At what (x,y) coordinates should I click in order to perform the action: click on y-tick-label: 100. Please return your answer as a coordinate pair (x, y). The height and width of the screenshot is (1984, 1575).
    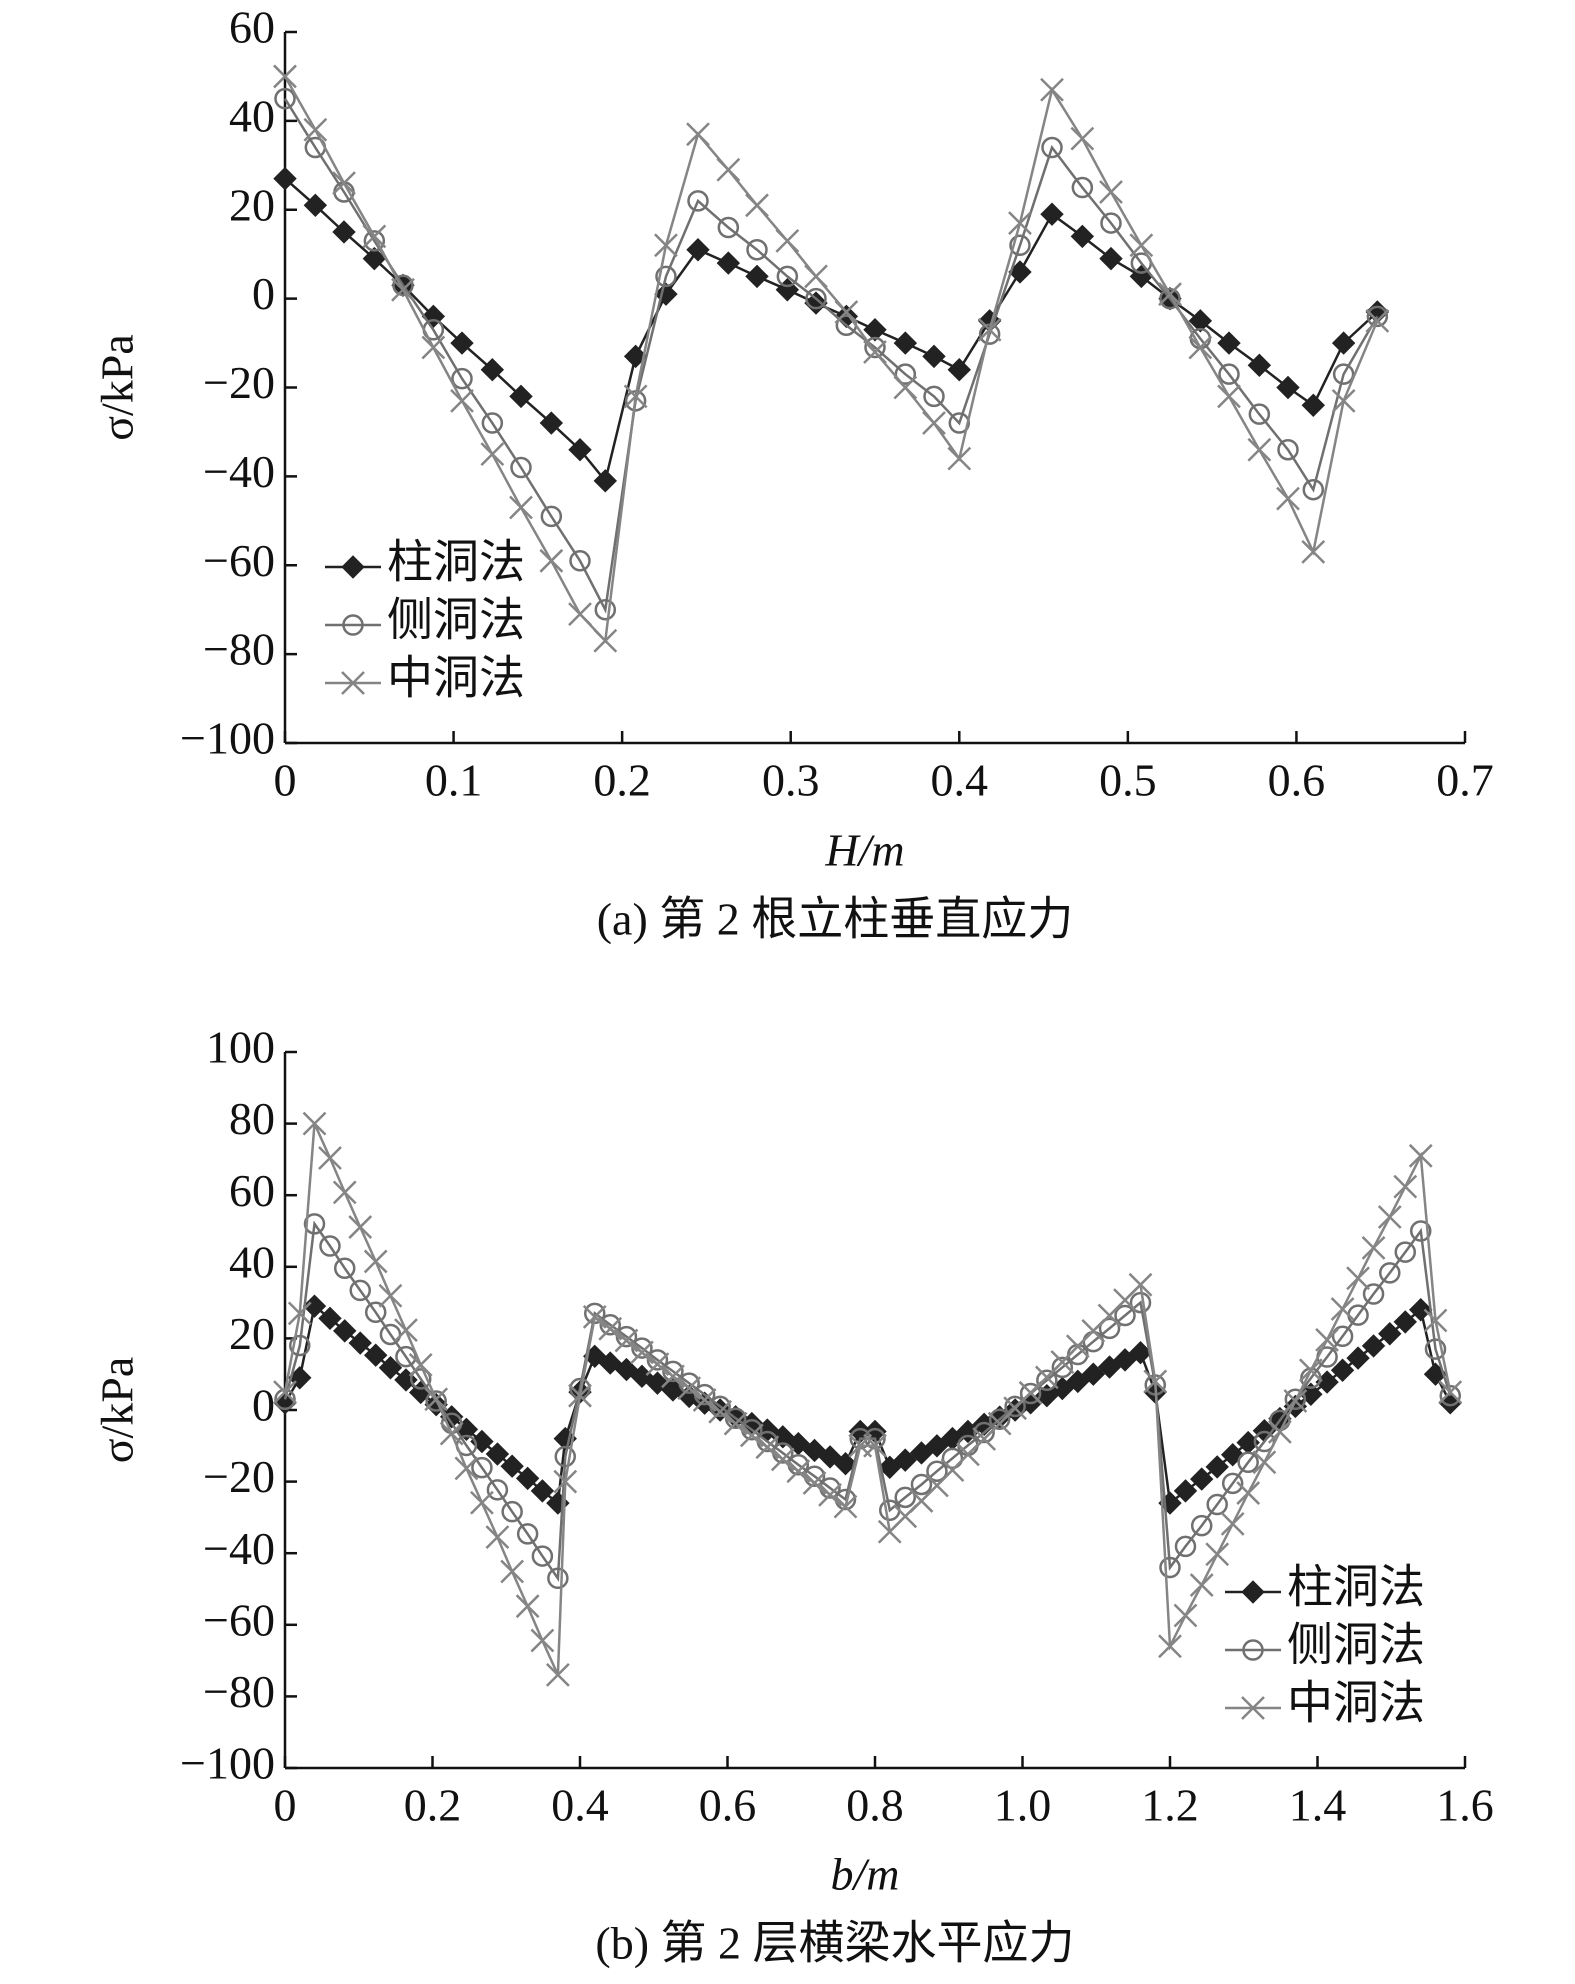
    Looking at the image, I should click on (240, 1047).